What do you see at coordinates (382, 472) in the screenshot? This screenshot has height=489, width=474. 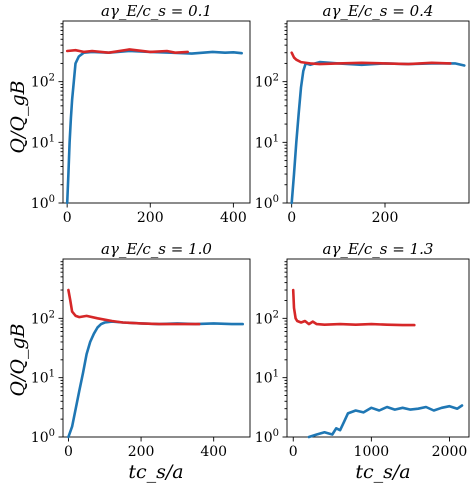 I see `x-axis-label-right: tc_s/a` at bounding box center [382, 472].